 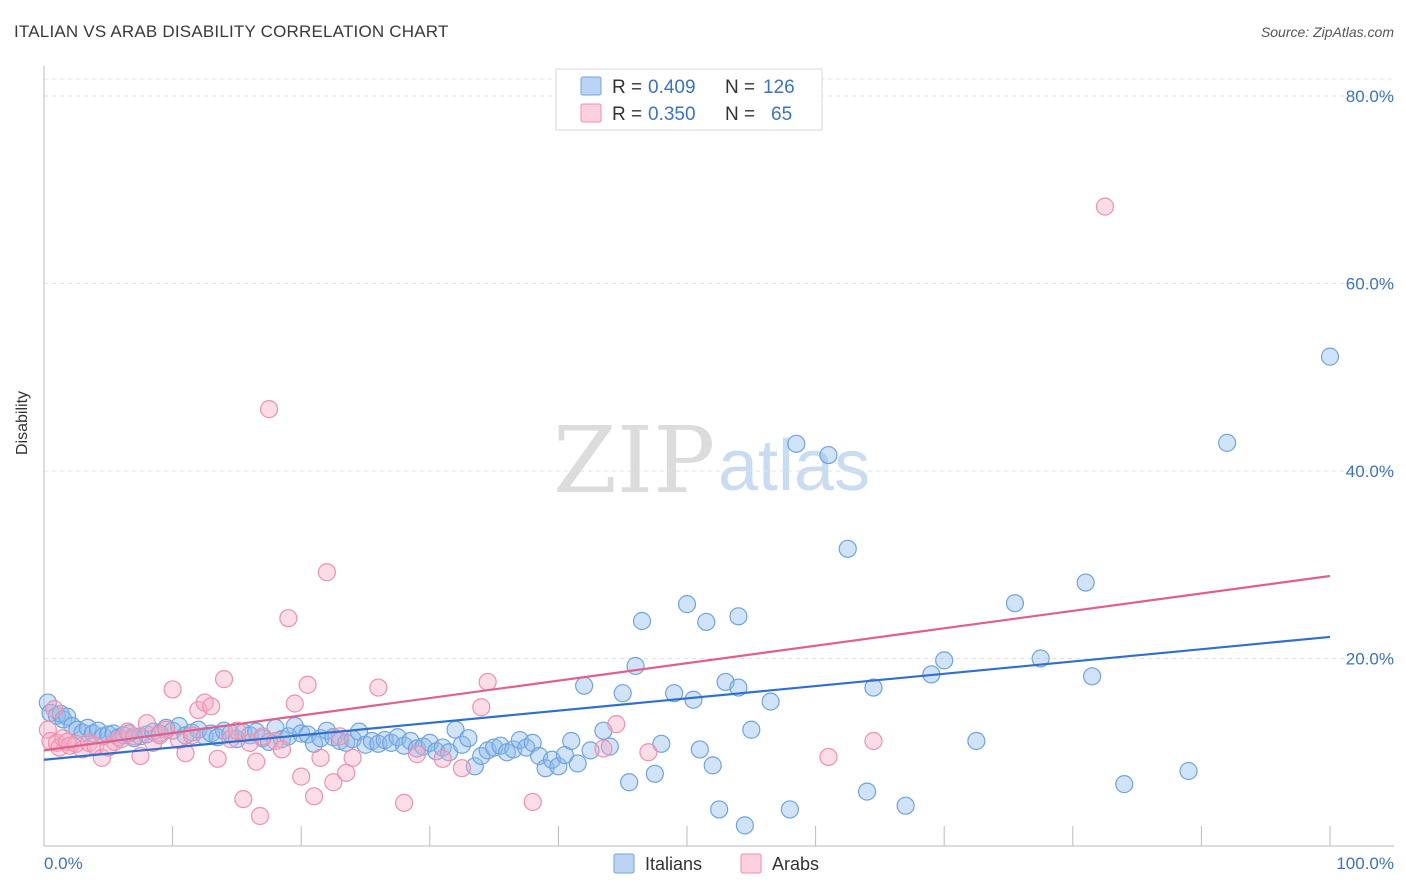 I want to click on watermark: ZIP atlas, so click(x=711, y=460).